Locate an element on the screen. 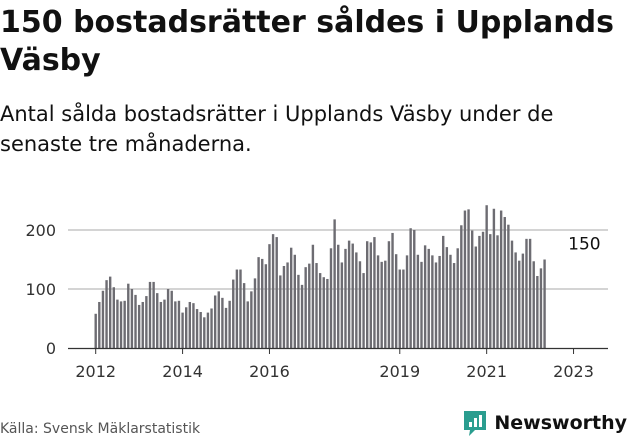 The width and height of the screenshot is (631, 439). x-tick-label: 2014 is located at coordinates (182, 371).